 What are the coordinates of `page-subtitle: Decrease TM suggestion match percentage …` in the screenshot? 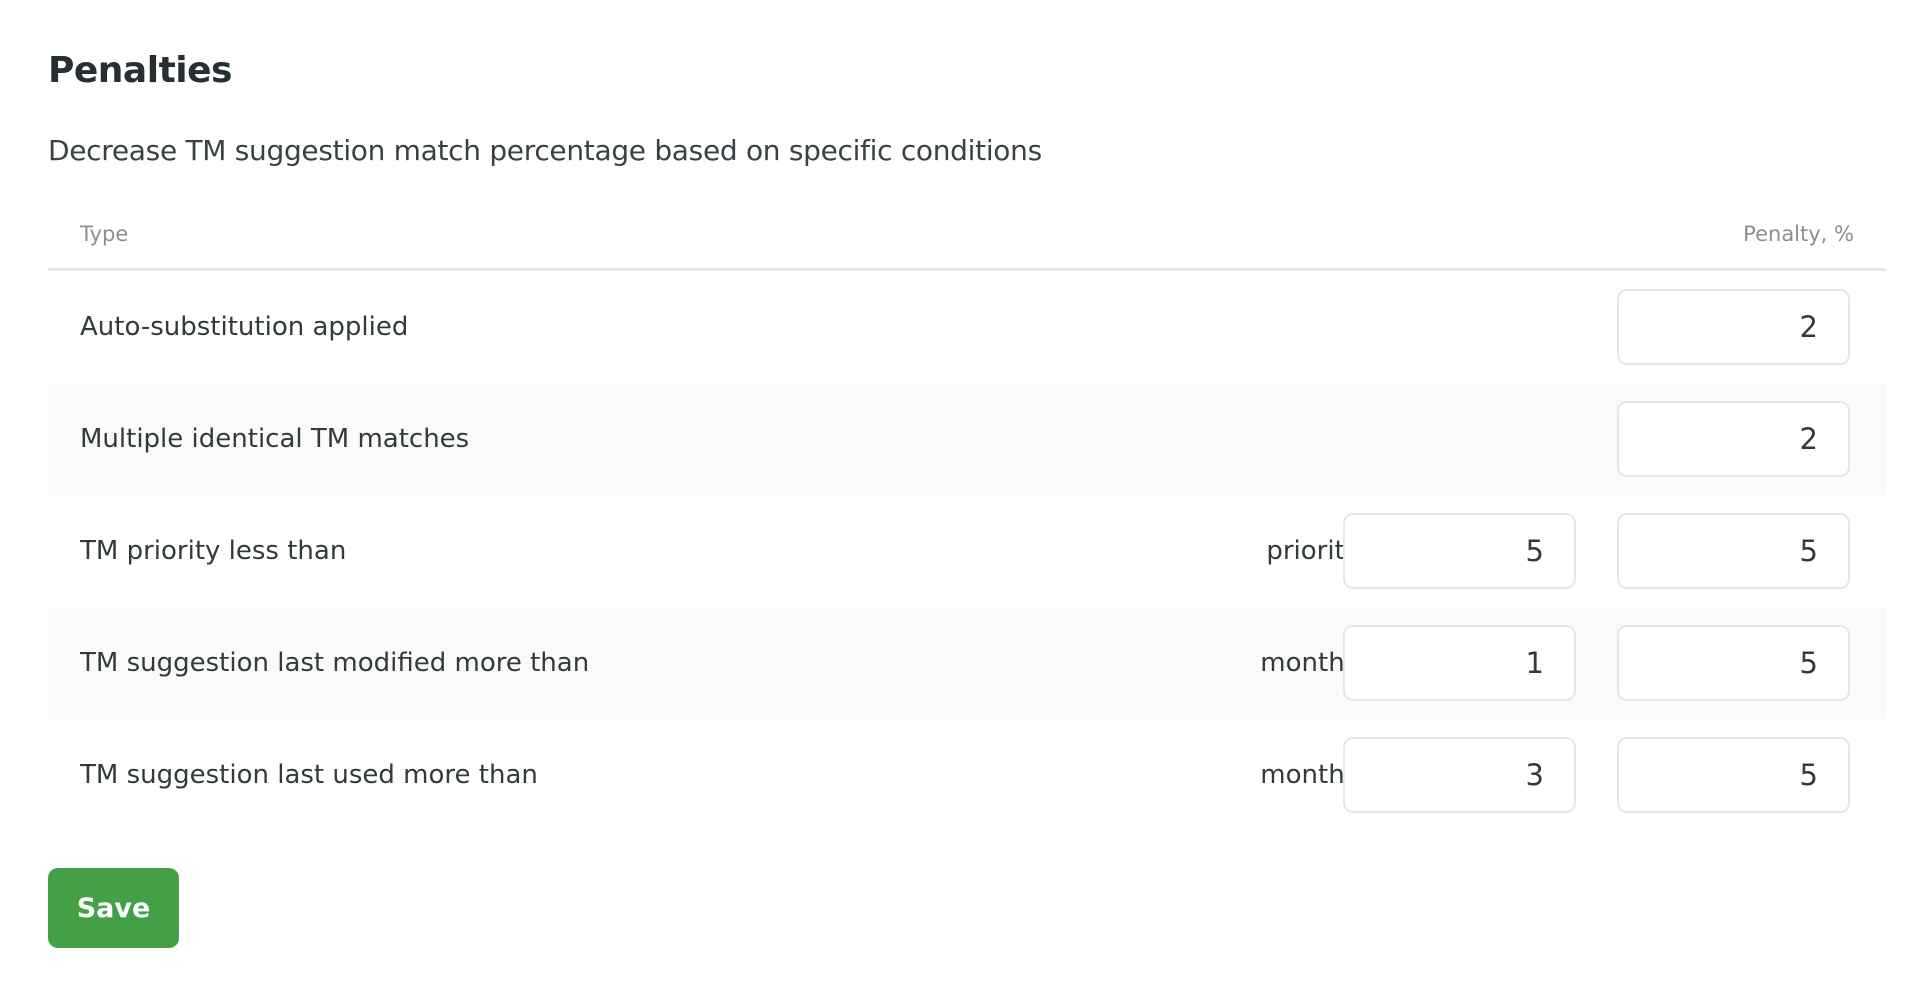 It's located at (545, 150).